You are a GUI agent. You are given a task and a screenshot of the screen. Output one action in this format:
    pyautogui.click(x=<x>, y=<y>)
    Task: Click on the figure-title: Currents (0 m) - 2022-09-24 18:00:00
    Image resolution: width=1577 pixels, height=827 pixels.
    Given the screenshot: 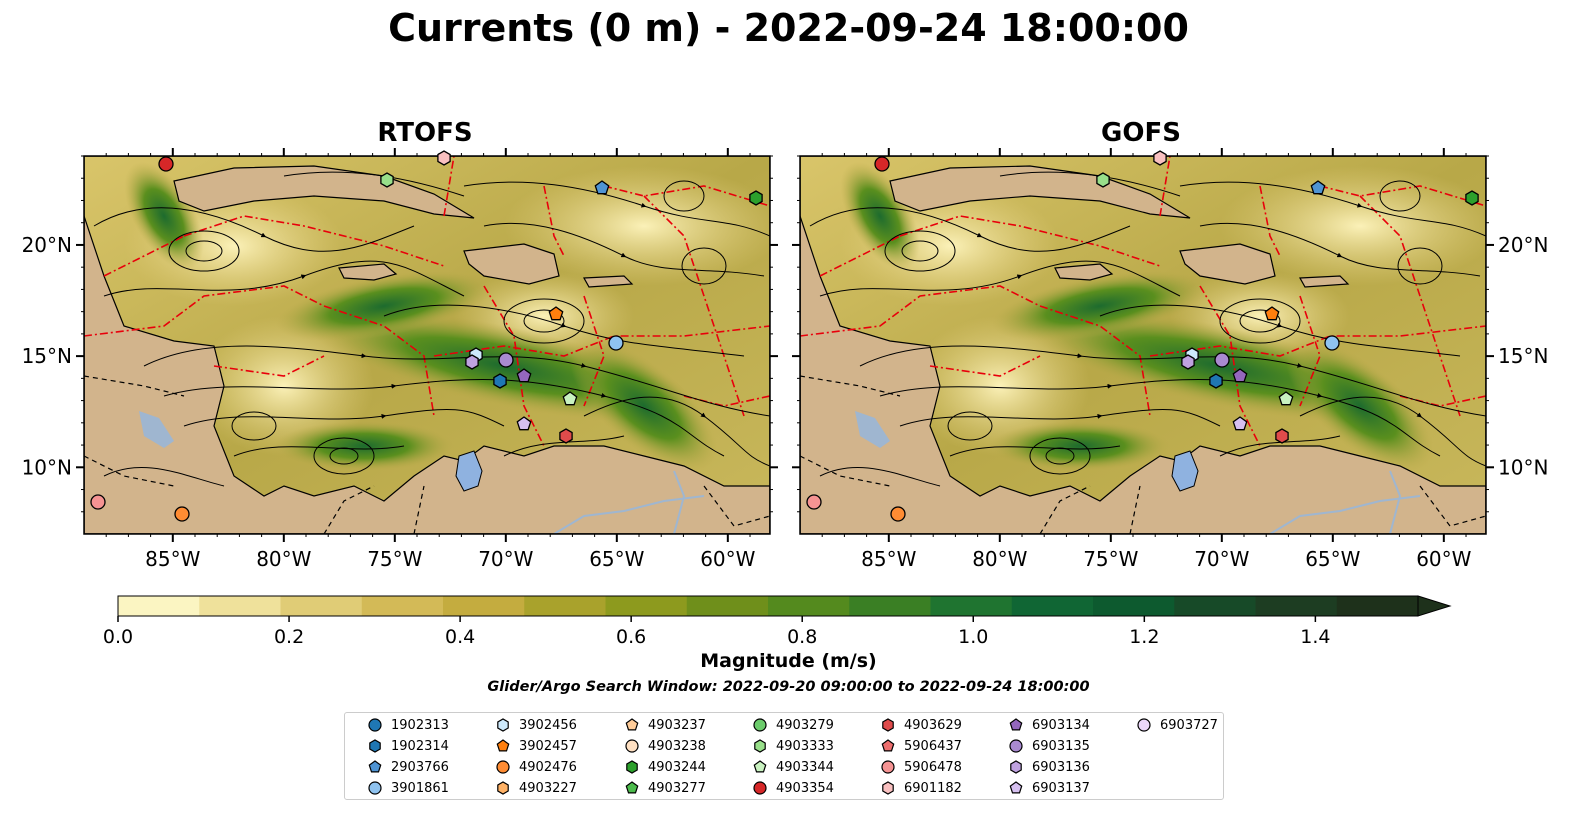 What is the action you would take?
    pyautogui.click(x=788, y=28)
    